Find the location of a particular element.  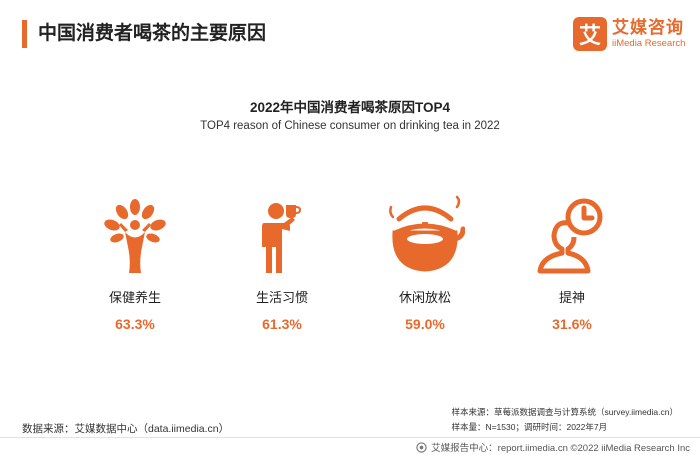

reason-label: 生活习惯 is located at coordinates (281, 297).